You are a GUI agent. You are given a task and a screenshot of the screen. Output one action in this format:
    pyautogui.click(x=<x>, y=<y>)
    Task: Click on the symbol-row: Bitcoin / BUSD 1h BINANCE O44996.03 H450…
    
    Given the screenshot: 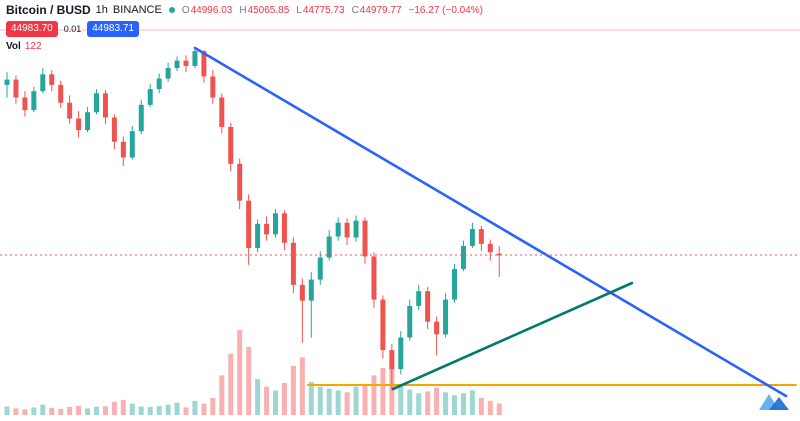 What is the action you would take?
    pyautogui.click(x=244, y=10)
    